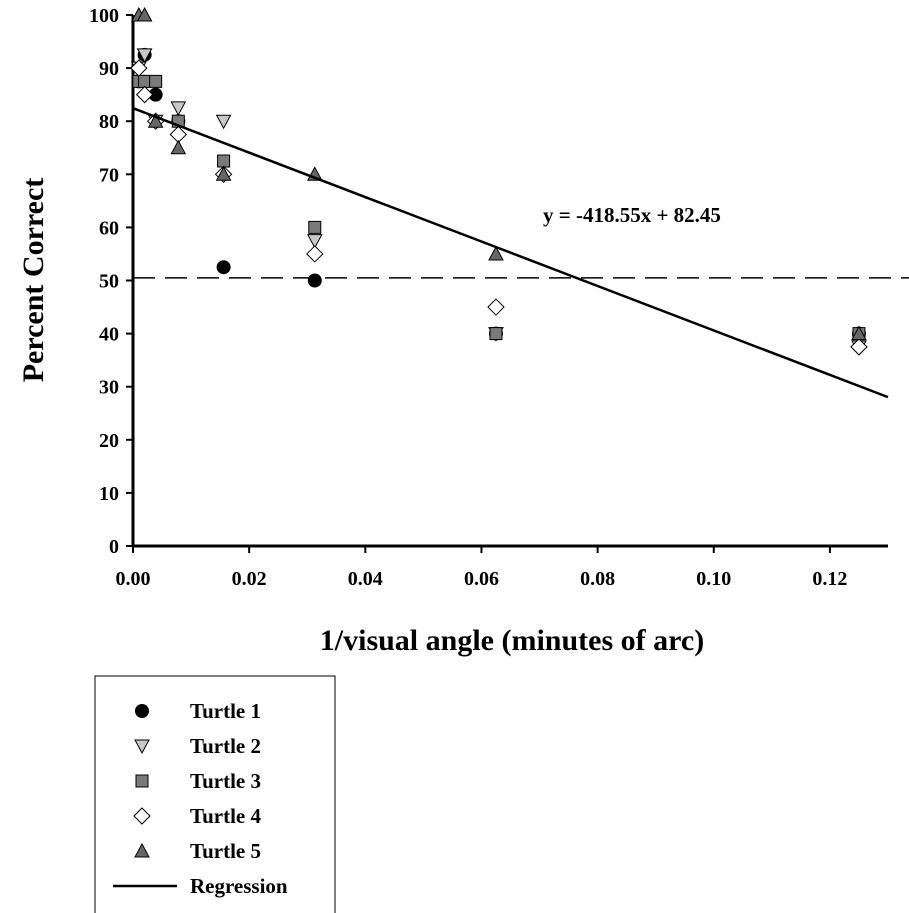 Image resolution: width=909 pixels, height=913 pixels. Describe the element at coordinates (109, 69) in the screenshot. I see `y-tick-label: 90` at that location.